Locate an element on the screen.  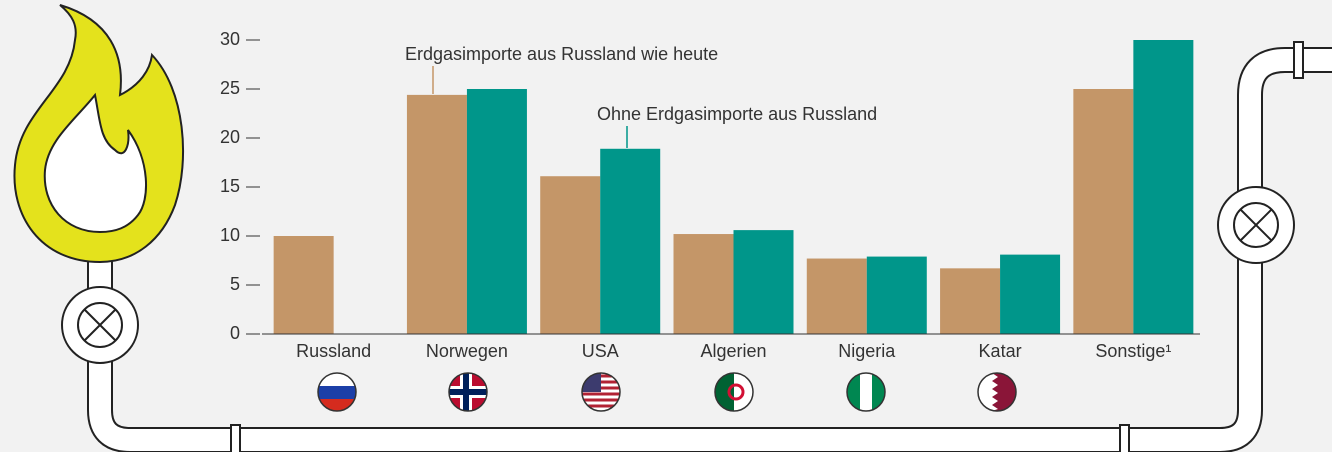
x-tick-label: Katar is located at coordinates (1000, 351).